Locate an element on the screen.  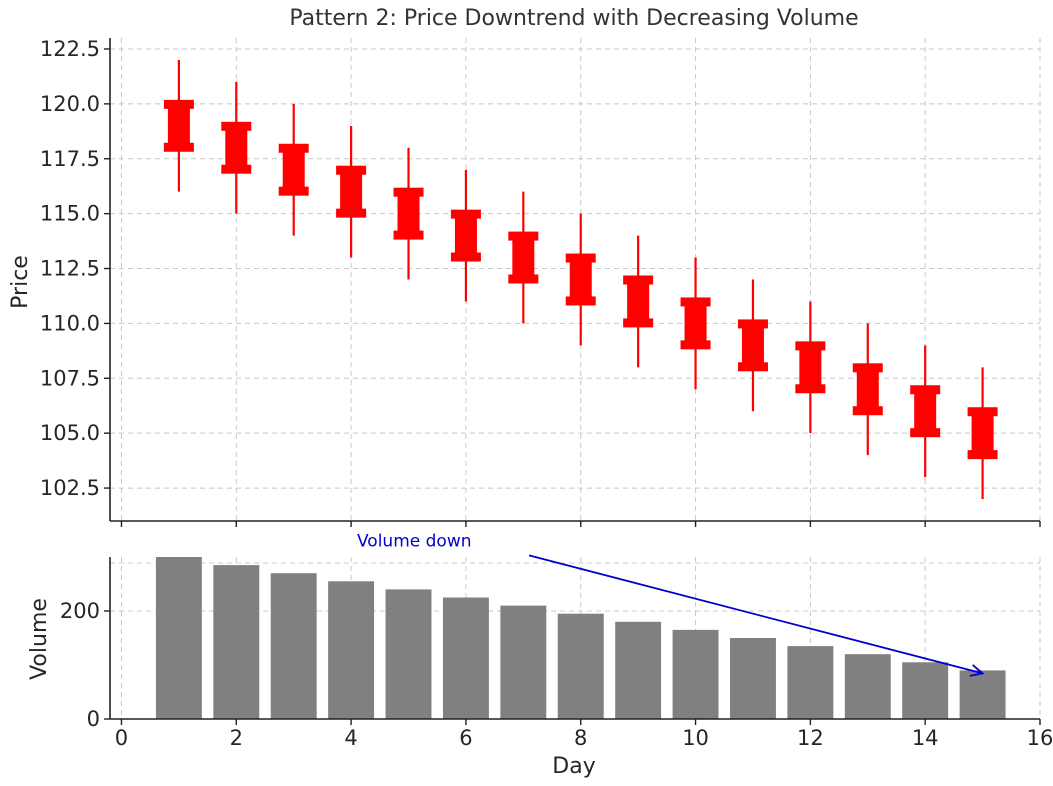
volume-x-tick-label: 0 is located at coordinates (121, 738).